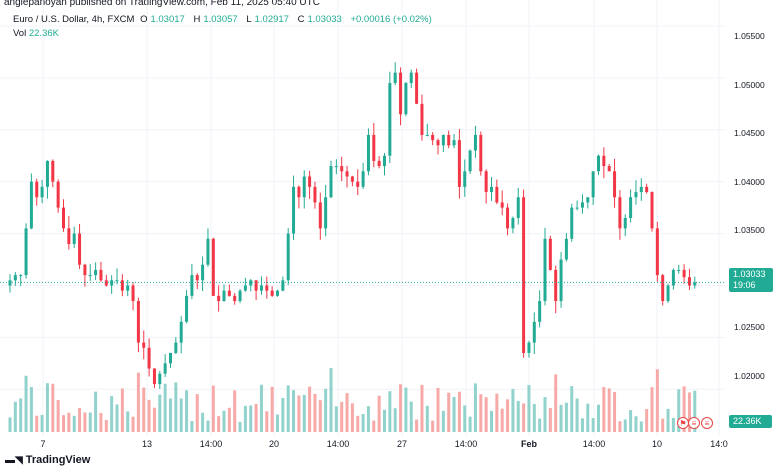  I want to click on last-price-label: 1.03033 19:06, so click(751, 280).